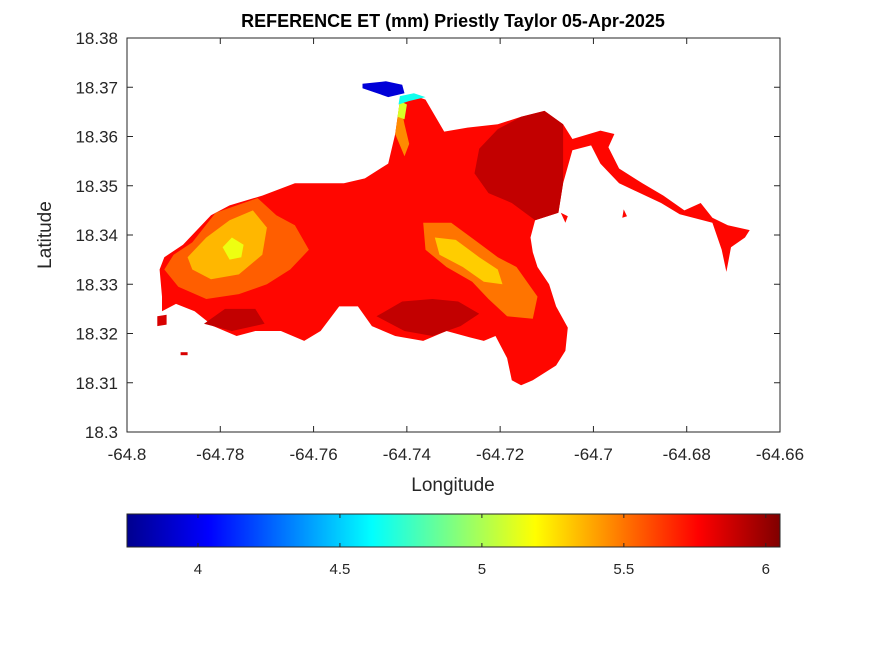 The width and height of the screenshot is (875, 656). I want to click on x-tick-label: -64.66, so click(780, 454).